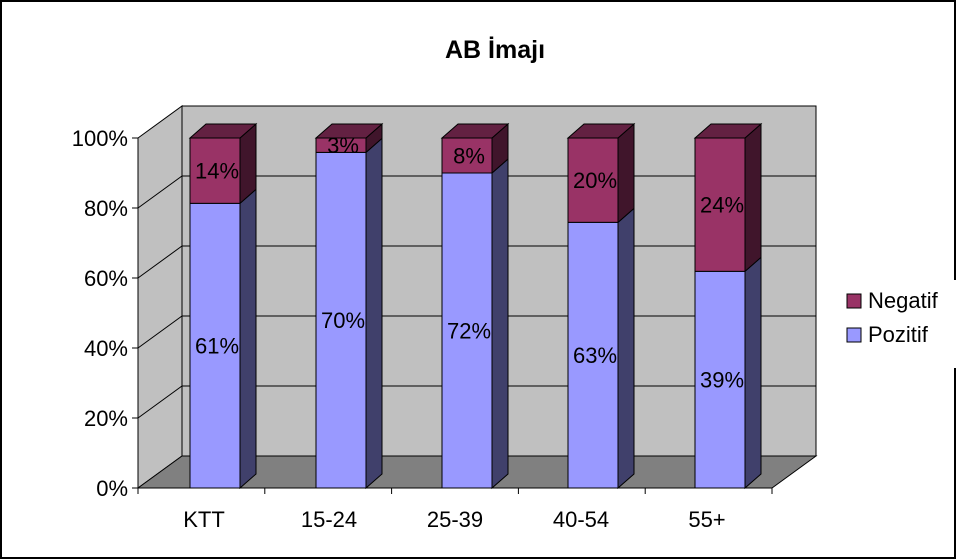 Image resolution: width=956 pixels, height=559 pixels. I want to click on bar-negatif-KTT, so click(223, 163).